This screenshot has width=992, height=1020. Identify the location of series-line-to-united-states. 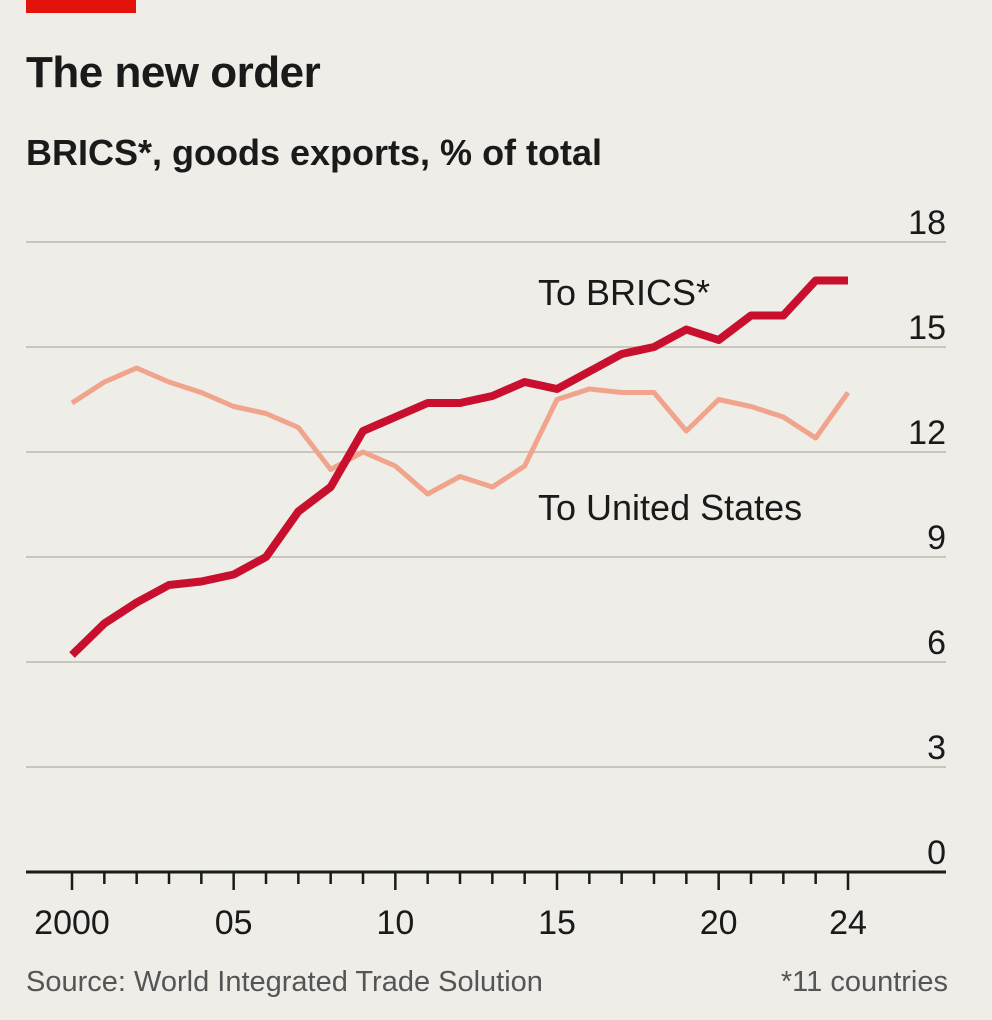
(460, 431).